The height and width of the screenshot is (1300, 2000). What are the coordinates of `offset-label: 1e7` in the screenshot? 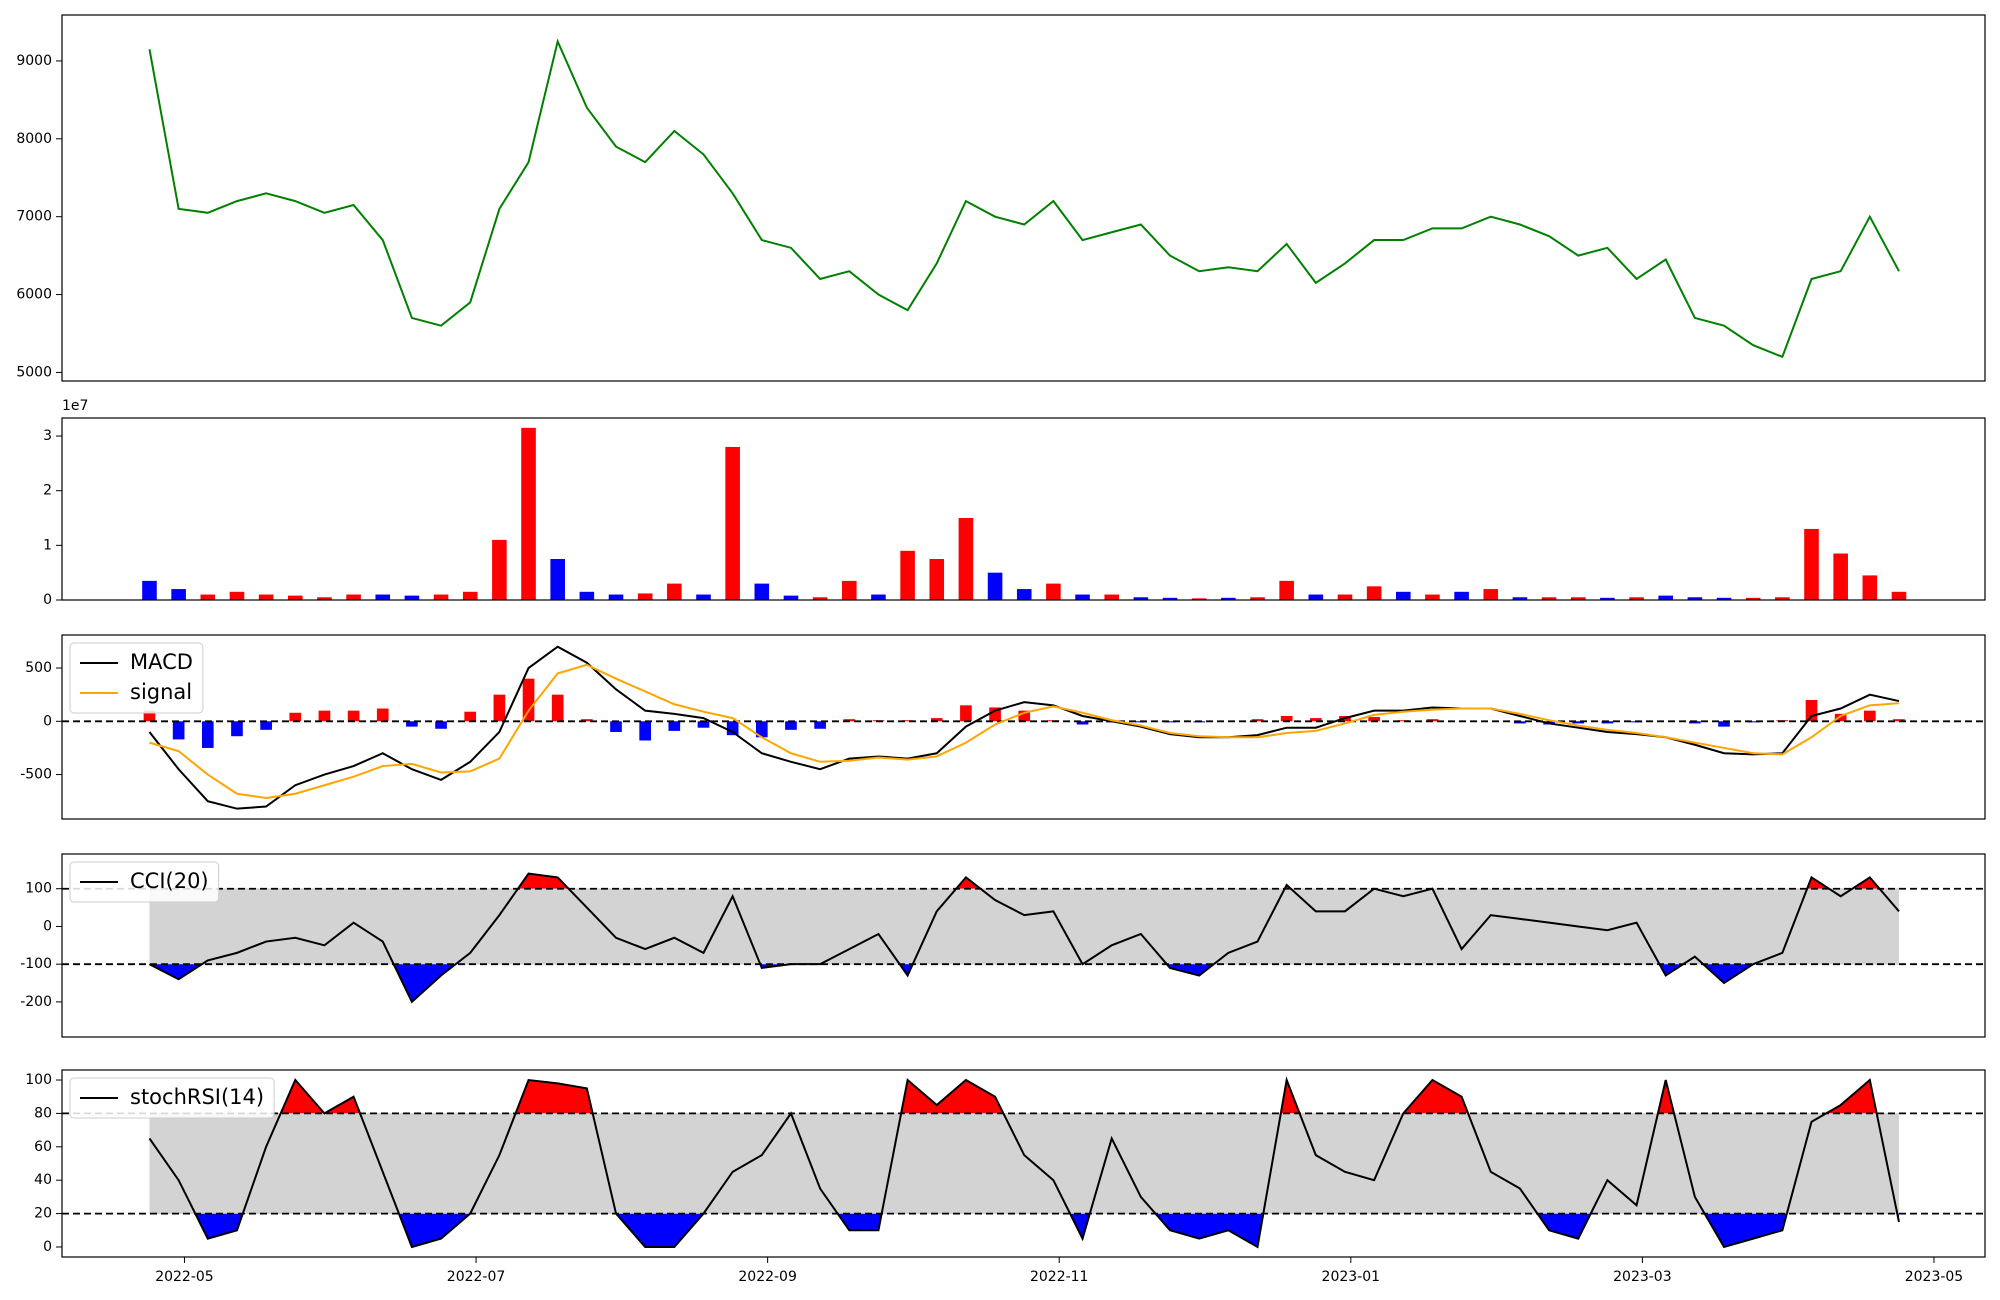 It's located at (75, 406).